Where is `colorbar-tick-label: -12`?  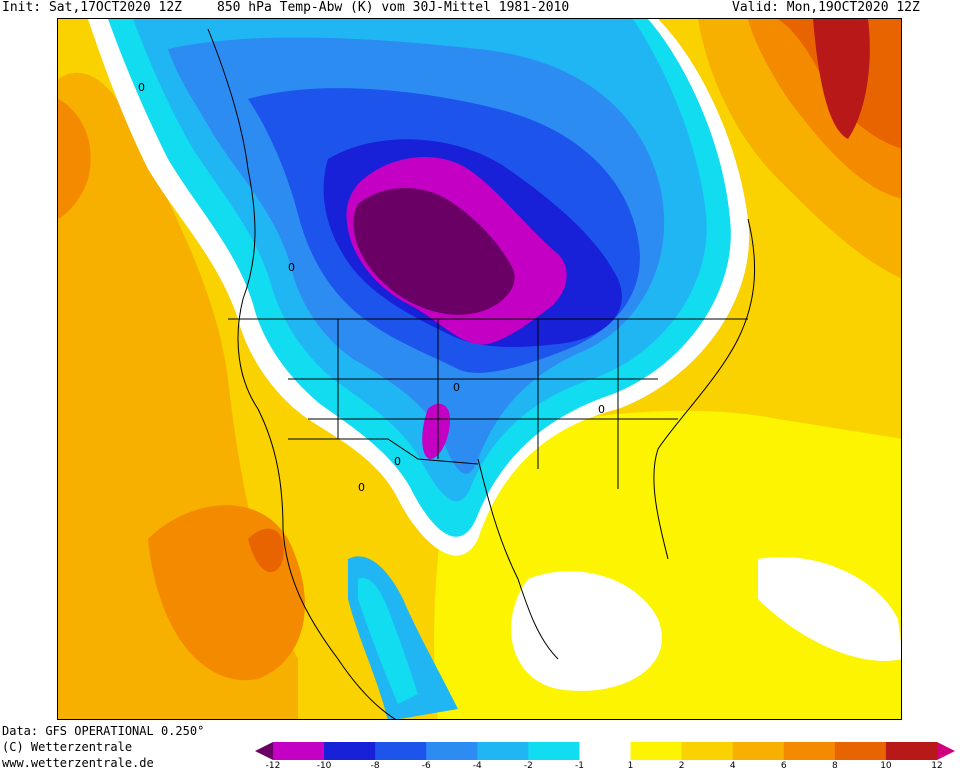 colorbar-tick-label: -12 is located at coordinates (273, 766).